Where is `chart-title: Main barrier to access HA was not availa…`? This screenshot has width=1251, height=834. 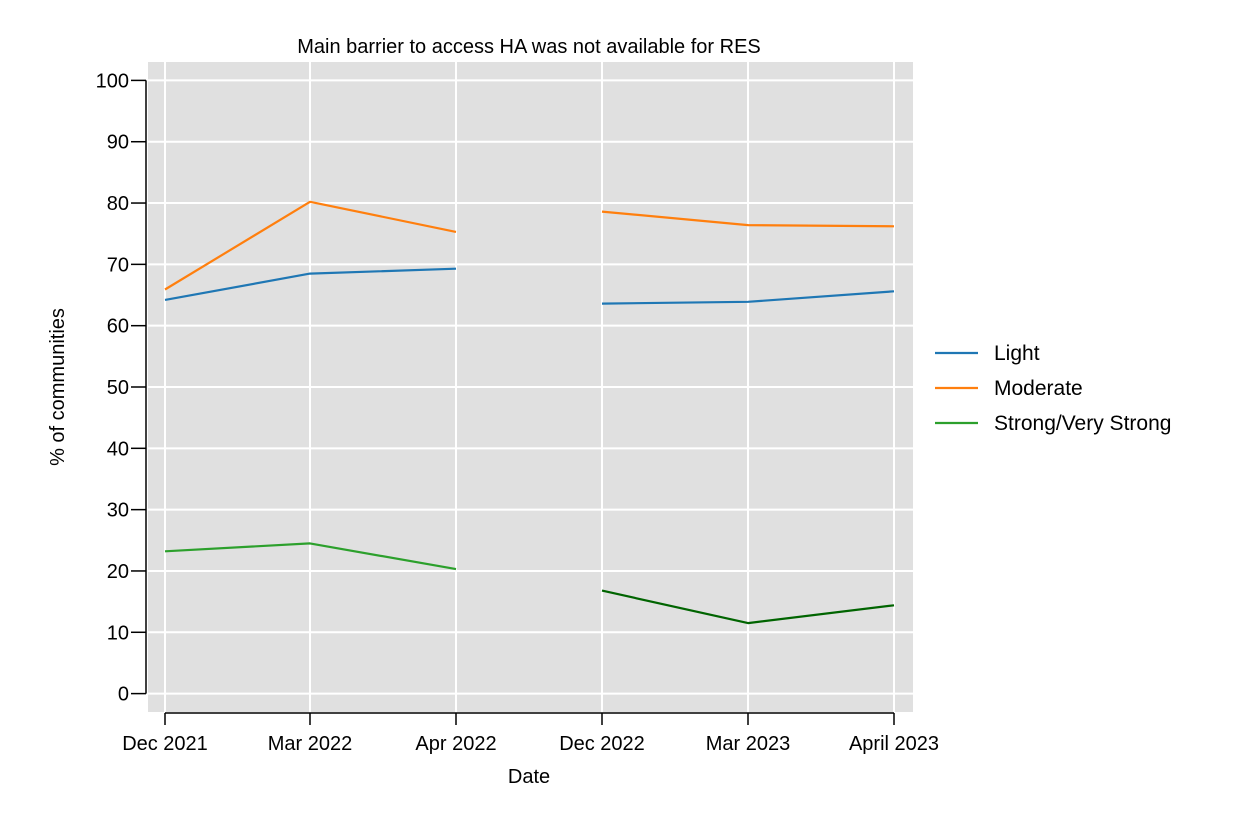 chart-title: Main barrier to access HA was not availa… is located at coordinates (529, 47).